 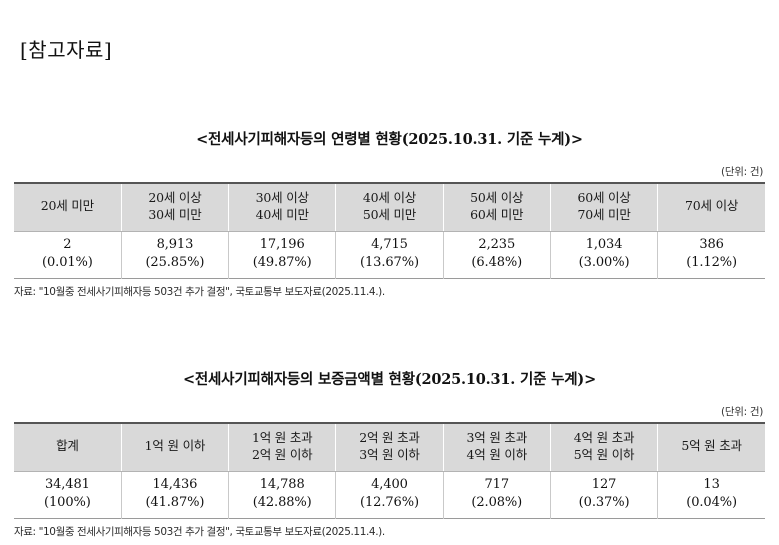 I want to click on column-header-60s: 60세 이상 70세 미만, so click(x=604, y=207).